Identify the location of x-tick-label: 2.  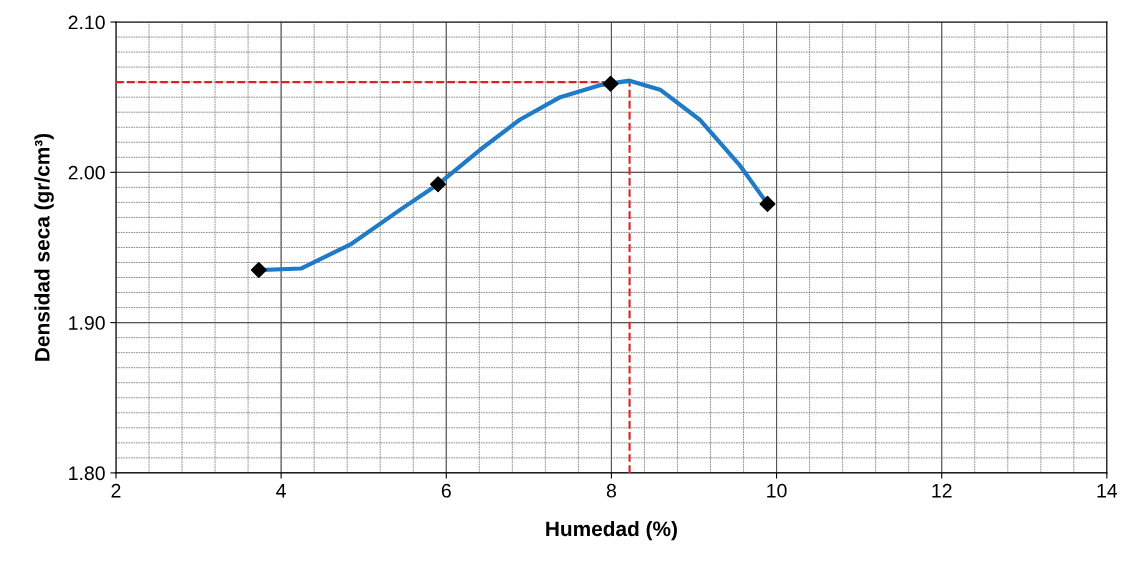
(116, 490).